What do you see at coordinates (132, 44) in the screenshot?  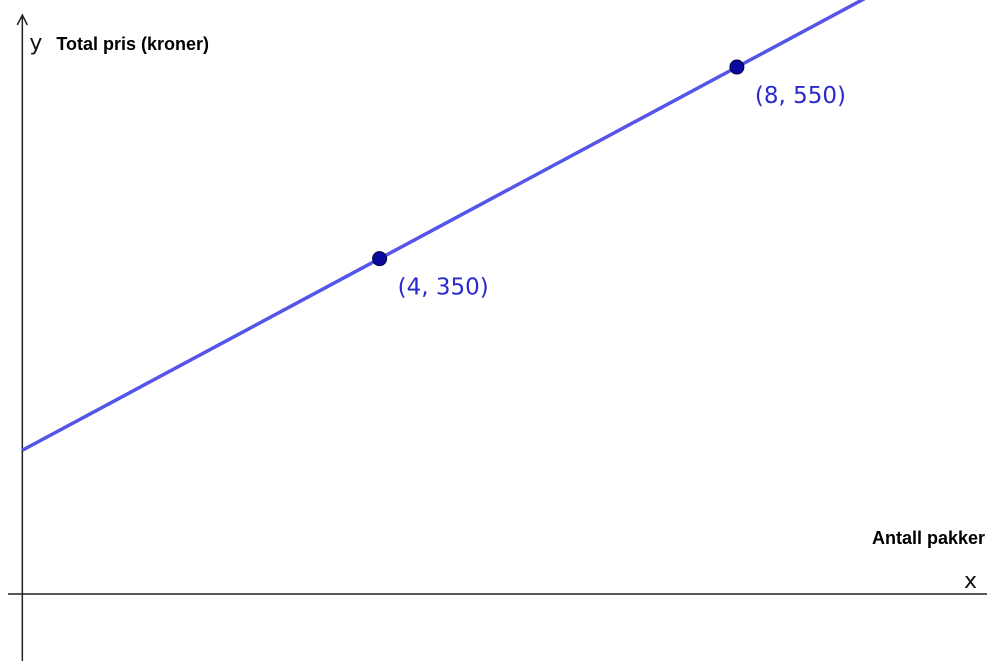 I see `y-axis-label: Total pris (kroner)` at bounding box center [132, 44].